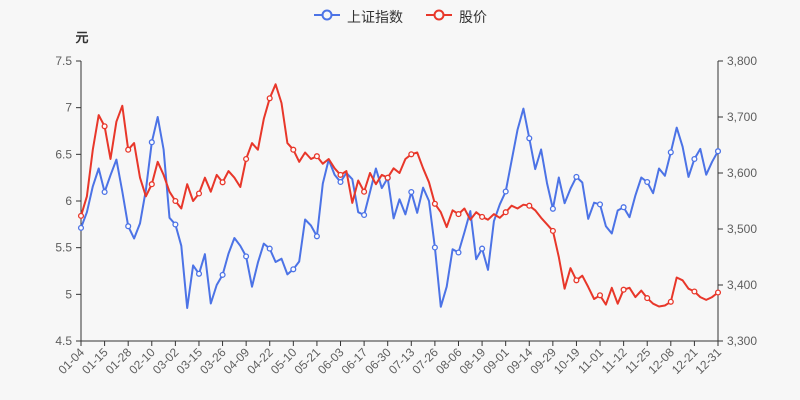 The image size is (800, 400). What do you see at coordinates (260, 361) in the screenshot?
I see `x-axis-tick-label: 04-22` at bounding box center [260, 361].